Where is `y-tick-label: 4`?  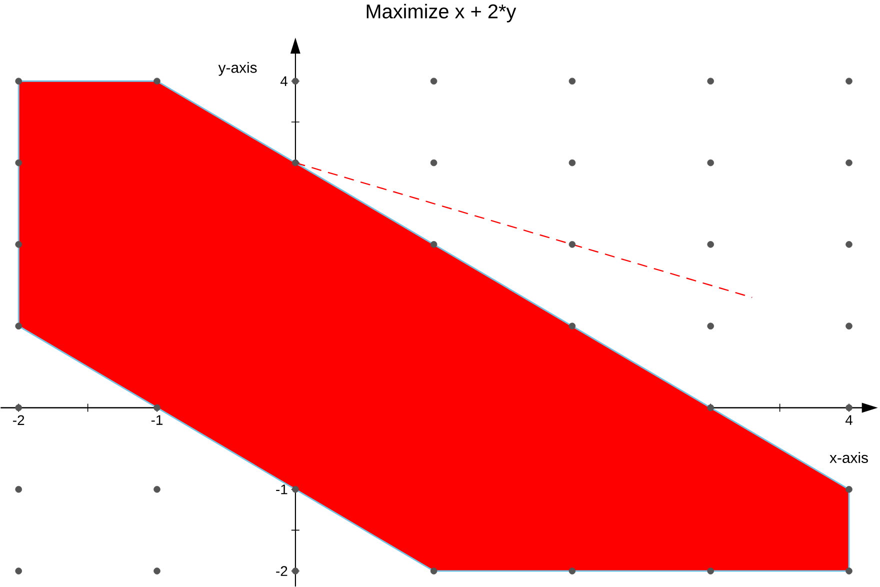 y-tick-label: 4 is located at coordinates (284, 81).